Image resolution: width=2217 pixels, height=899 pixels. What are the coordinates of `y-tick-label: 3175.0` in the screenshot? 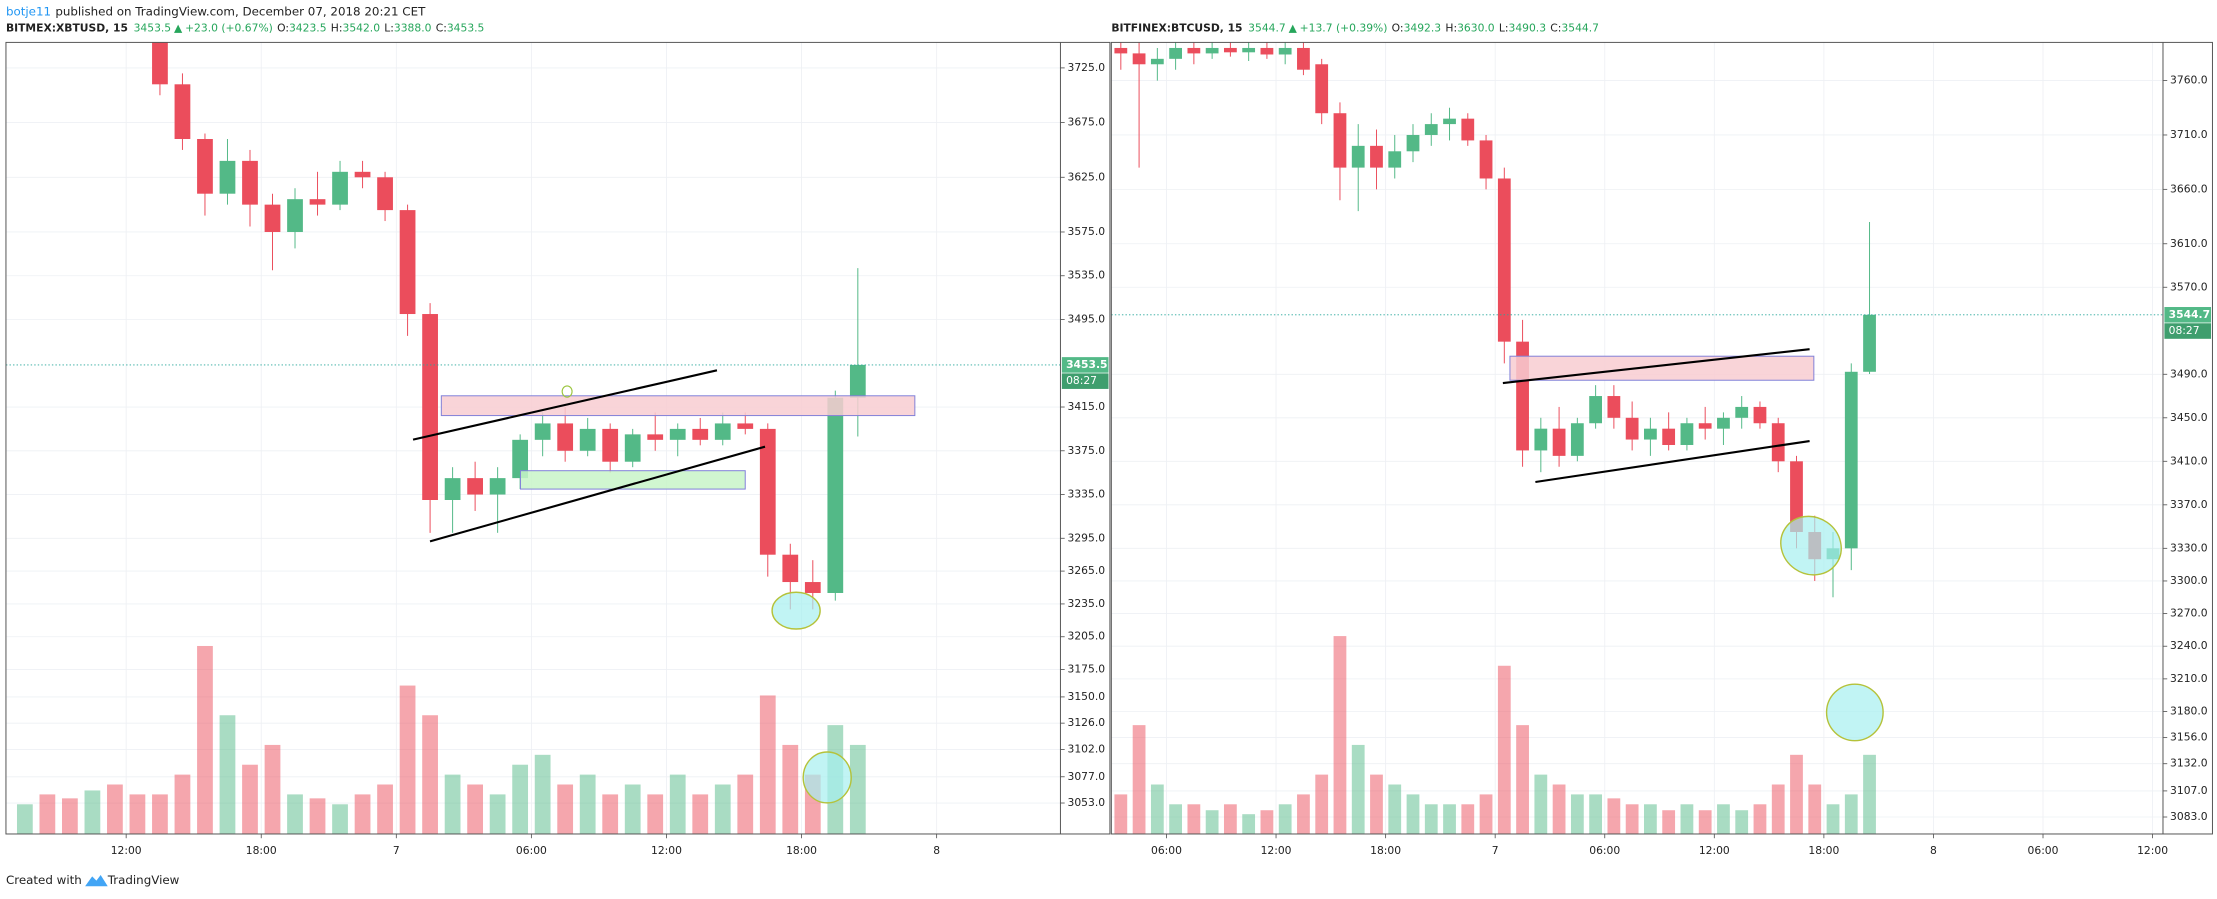 It's located at (1087, 669).